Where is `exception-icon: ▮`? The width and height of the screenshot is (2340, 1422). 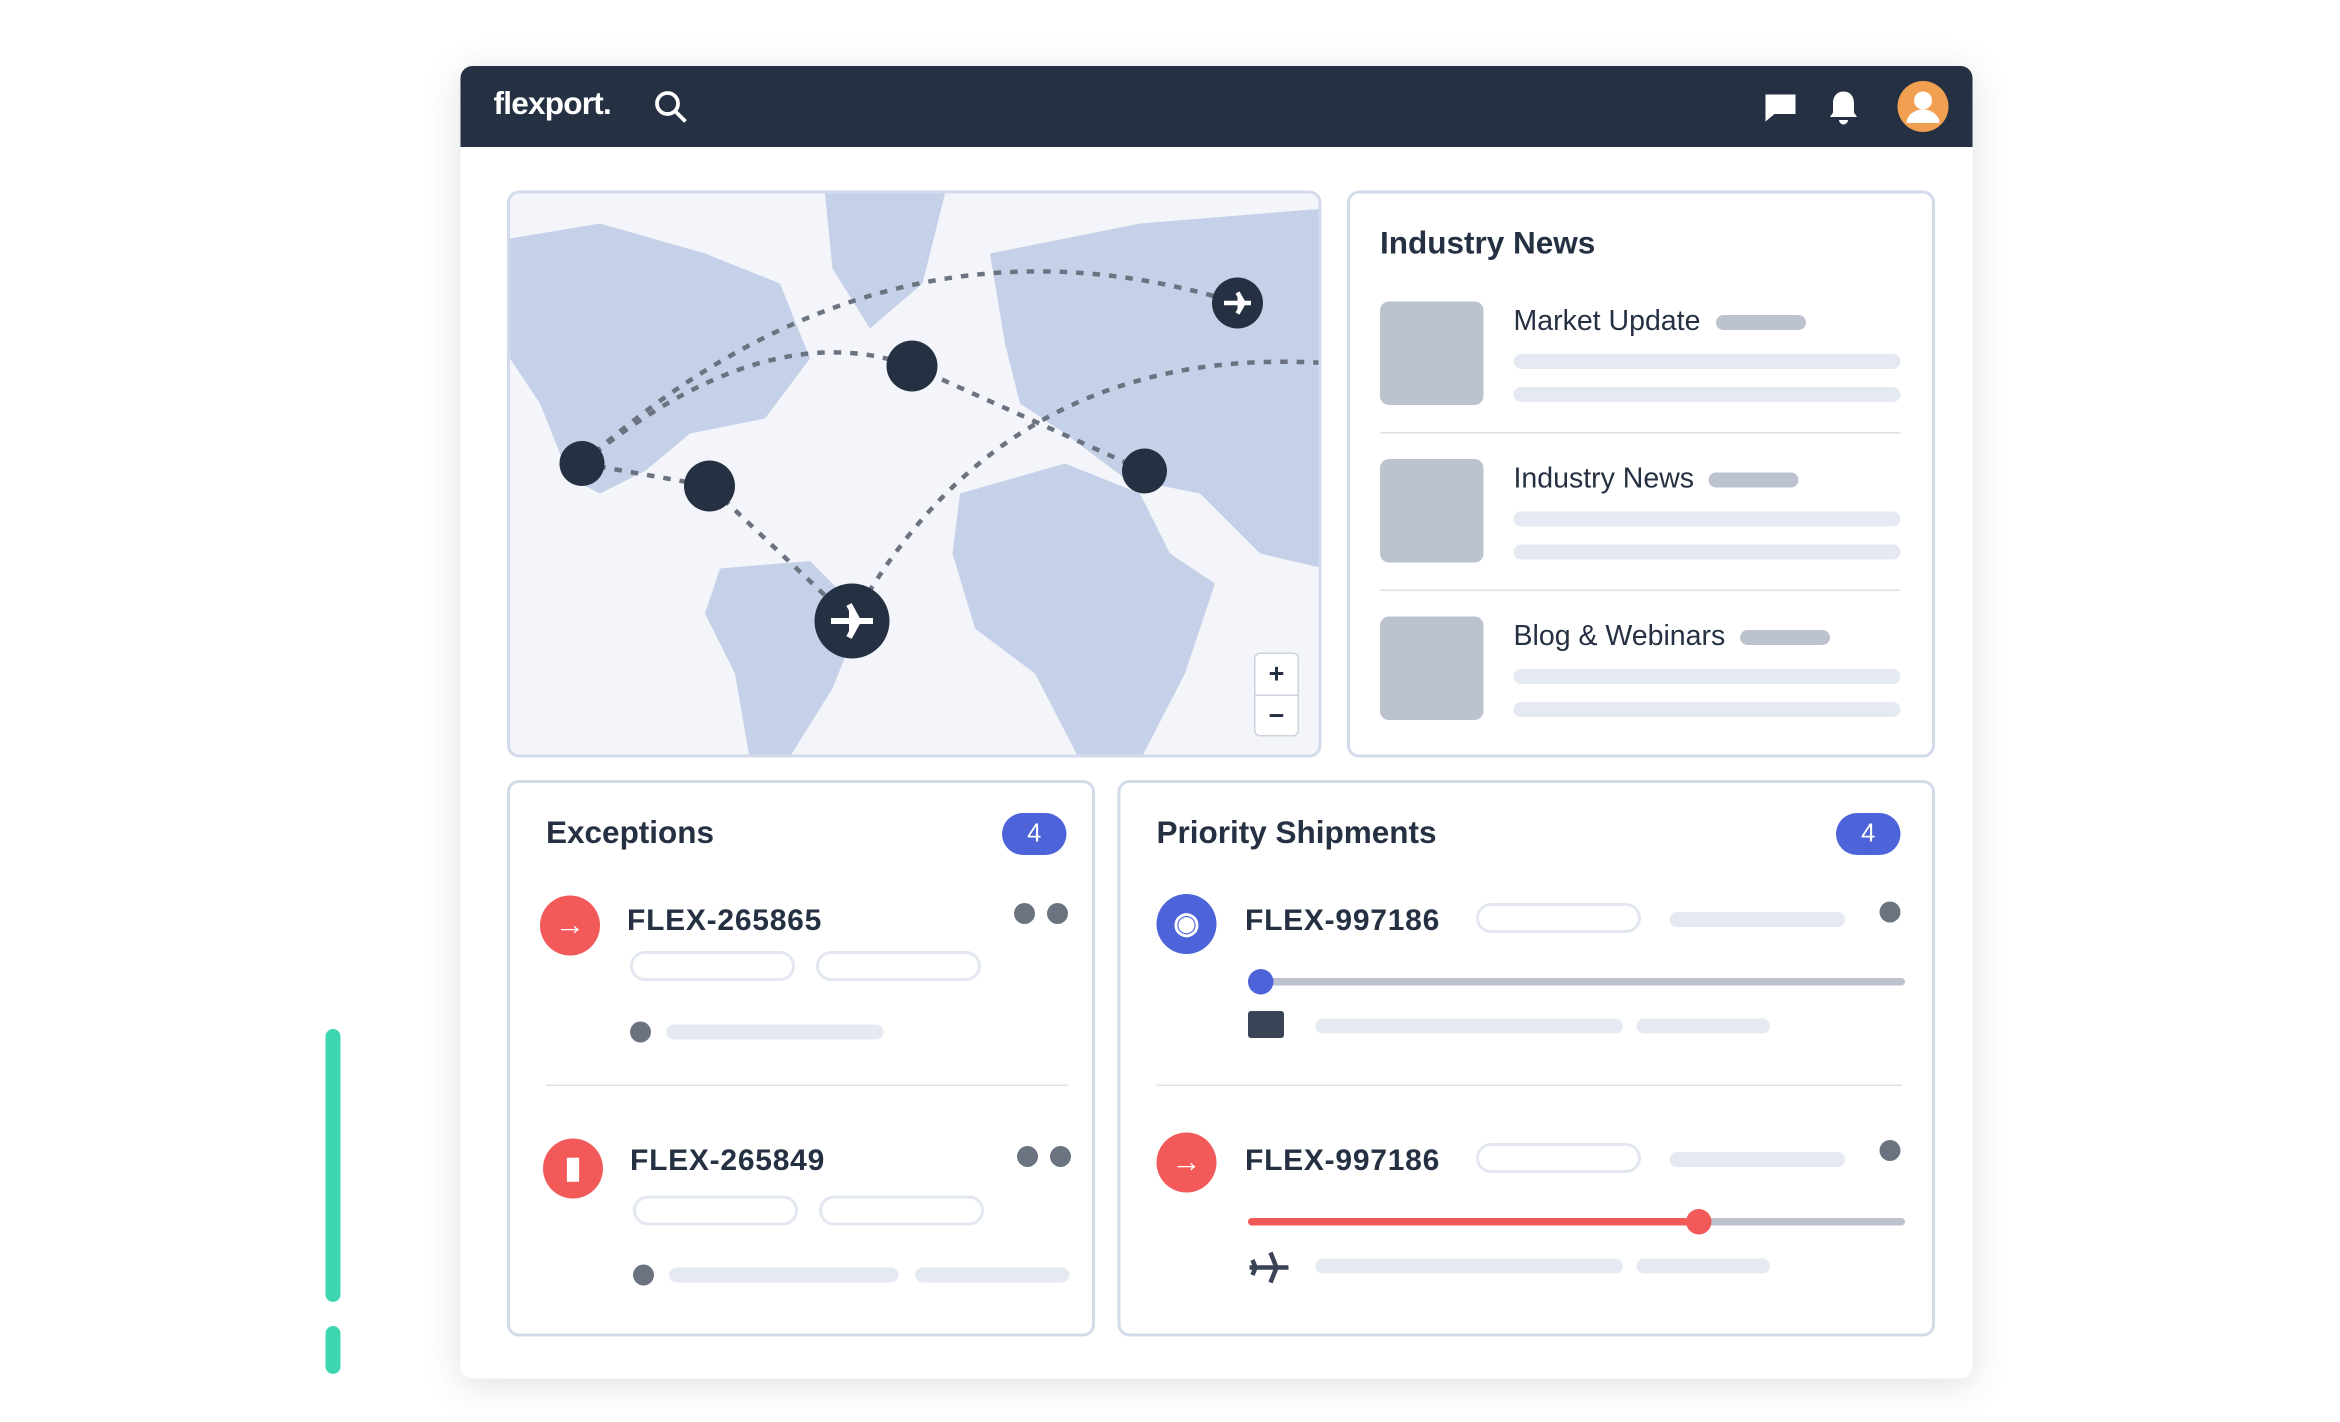
exception-icon: ▮ is located at coordinates (573, 1168).